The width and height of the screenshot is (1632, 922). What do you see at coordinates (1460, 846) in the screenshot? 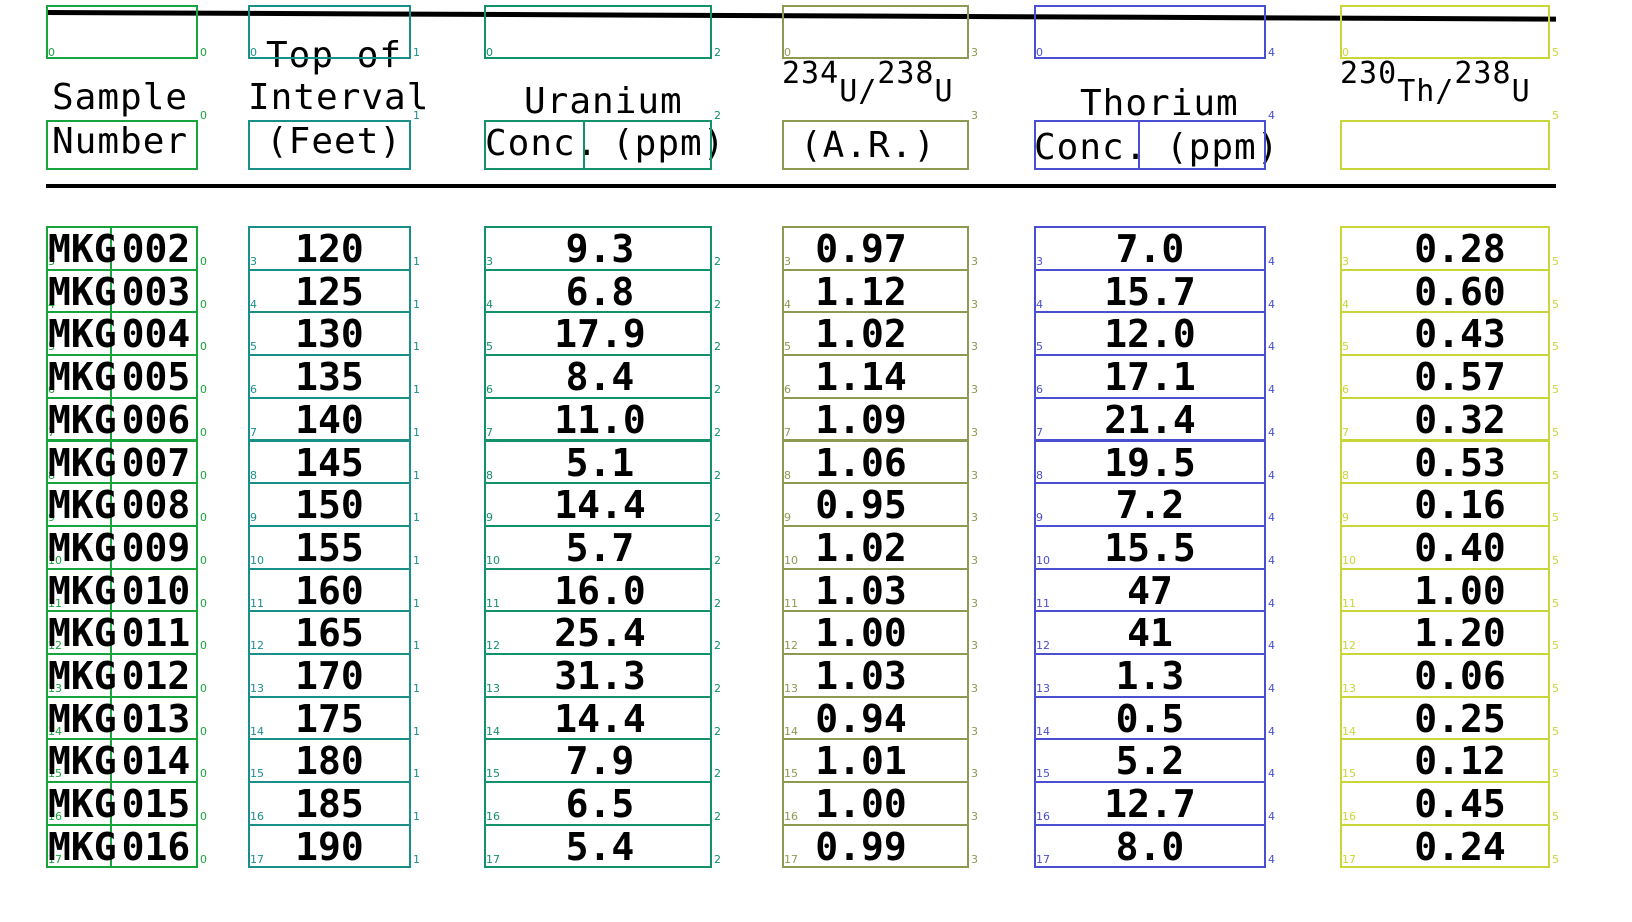
I see `th-u-activity-ratio: 0.24` at bounding box center [1460, 846].